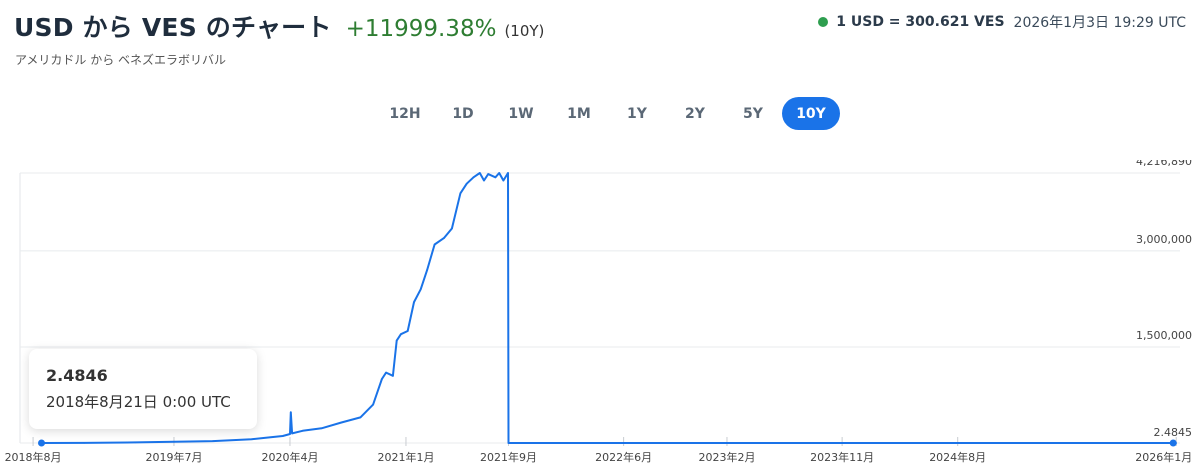 Image resolution: width=1200 pixels, height=469 pixels. I want to click on tab-5y: 5Y, so click(753, 113).